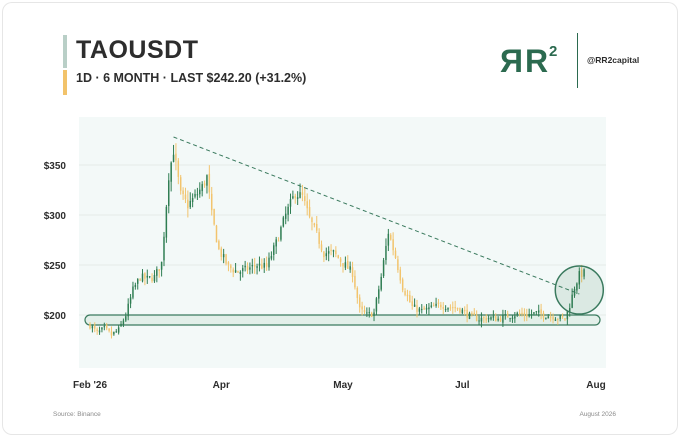 The height and width of the screenshot is (437, 680). What do you see at coordinates (221, 385) in the screenshot?
I see `x-tick-label: Apr` at bounding box center [221, 385].